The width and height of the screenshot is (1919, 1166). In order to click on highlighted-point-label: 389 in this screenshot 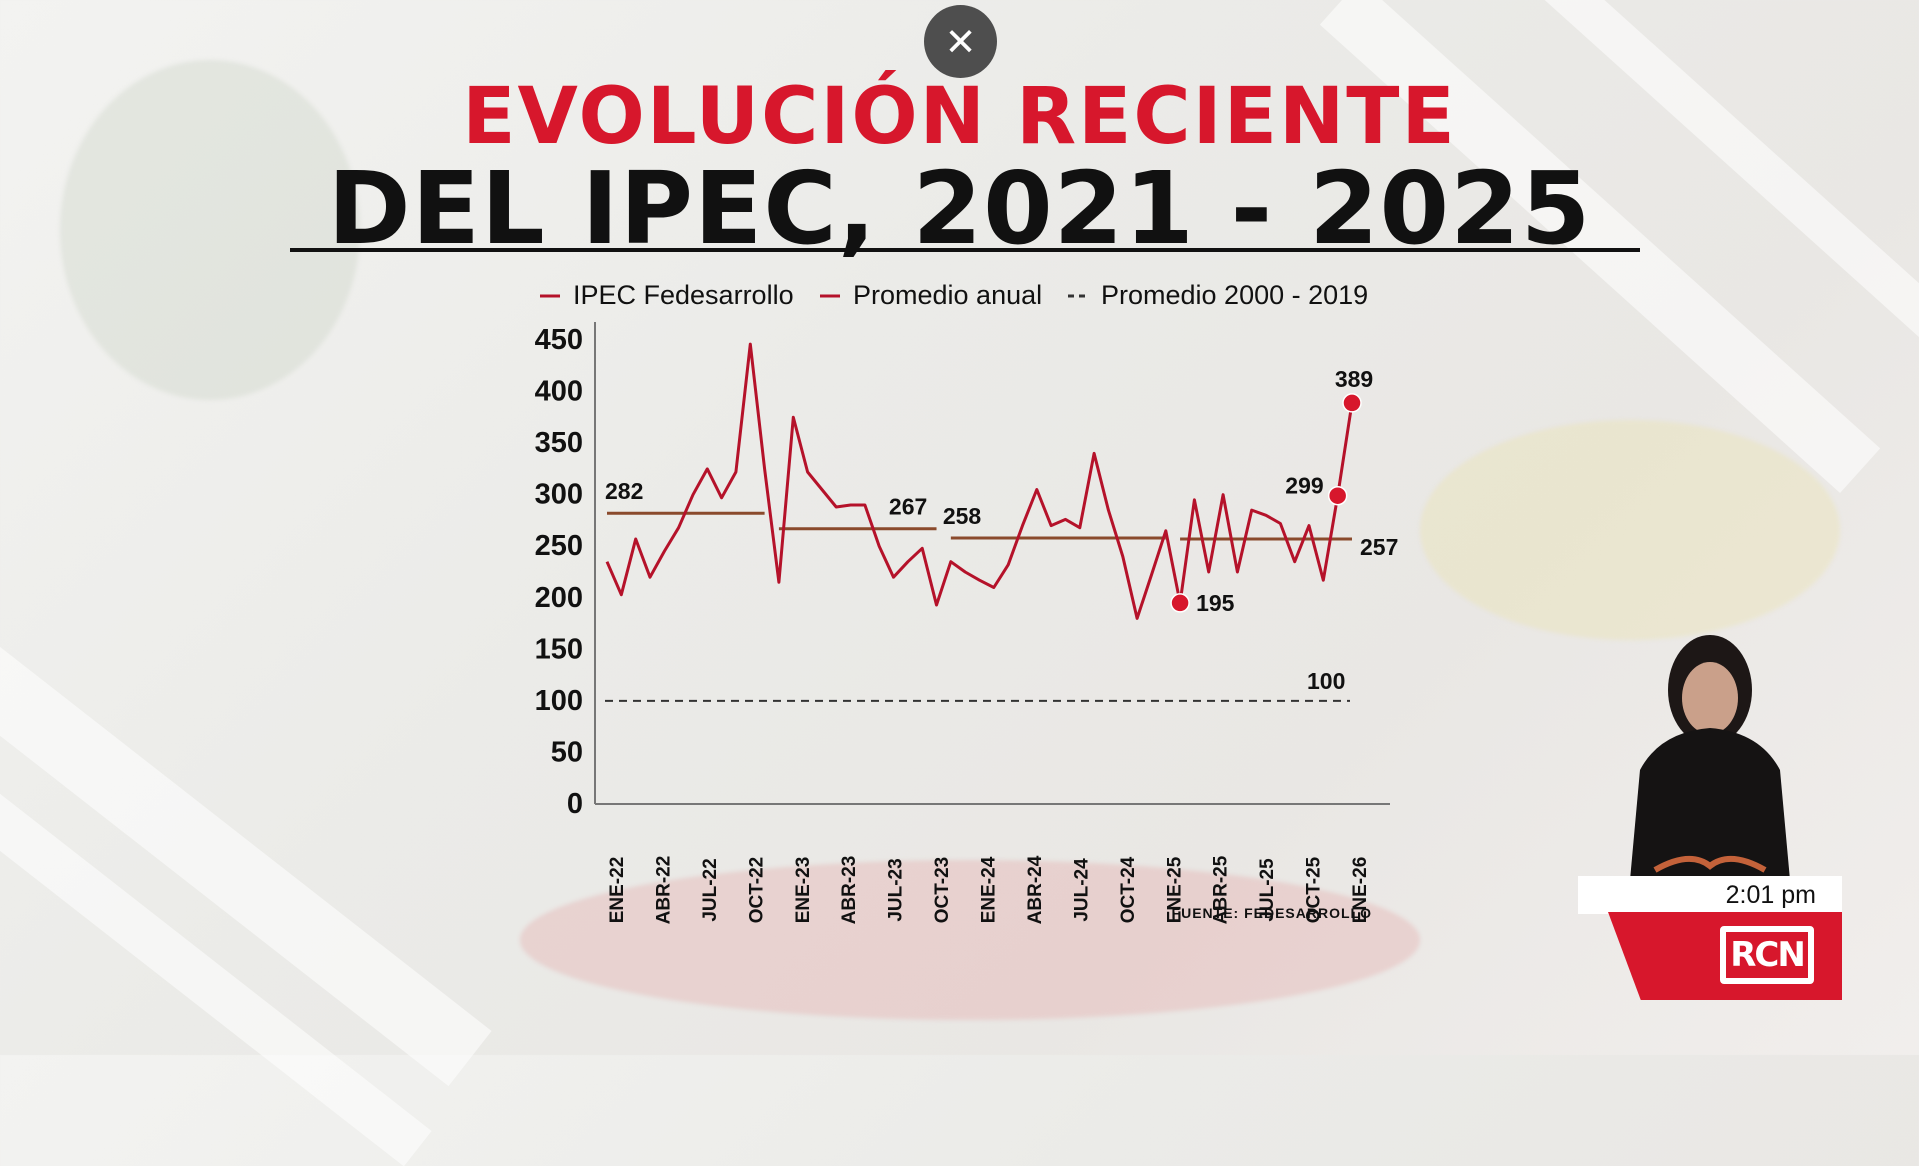, I will do `click(1354, 379)`.